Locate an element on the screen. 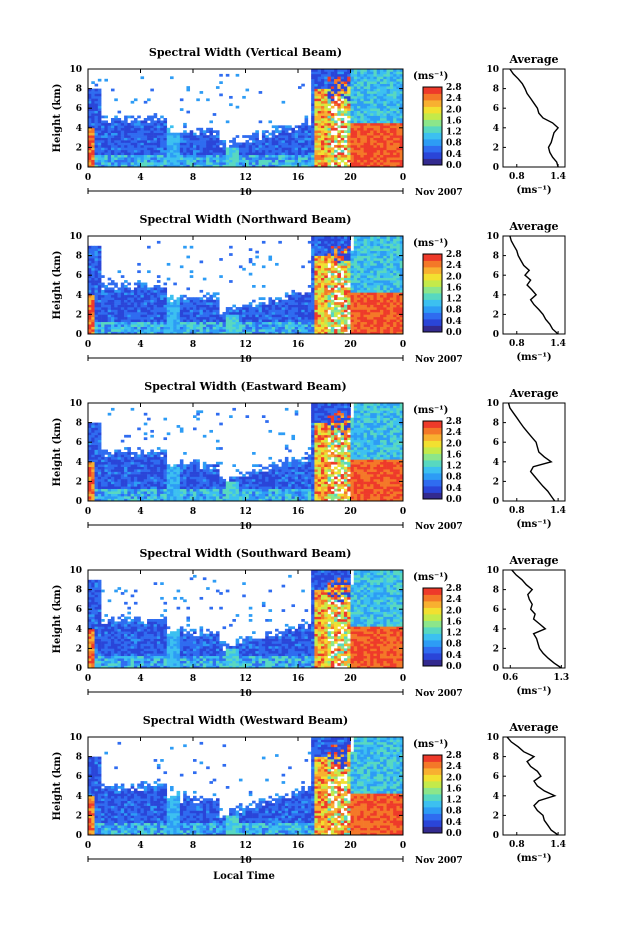 This screenshot has height=929, width=621. colorbar-tick-label: 0.0 is located at coordinates (454, 166).